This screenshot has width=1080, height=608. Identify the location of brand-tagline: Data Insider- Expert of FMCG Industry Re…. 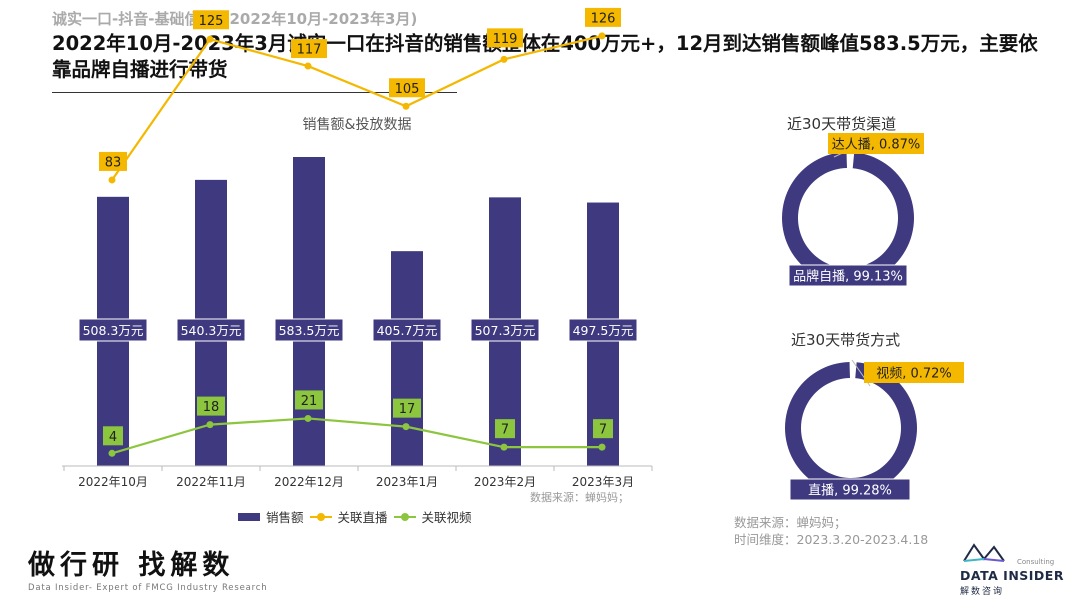
(148, 588).